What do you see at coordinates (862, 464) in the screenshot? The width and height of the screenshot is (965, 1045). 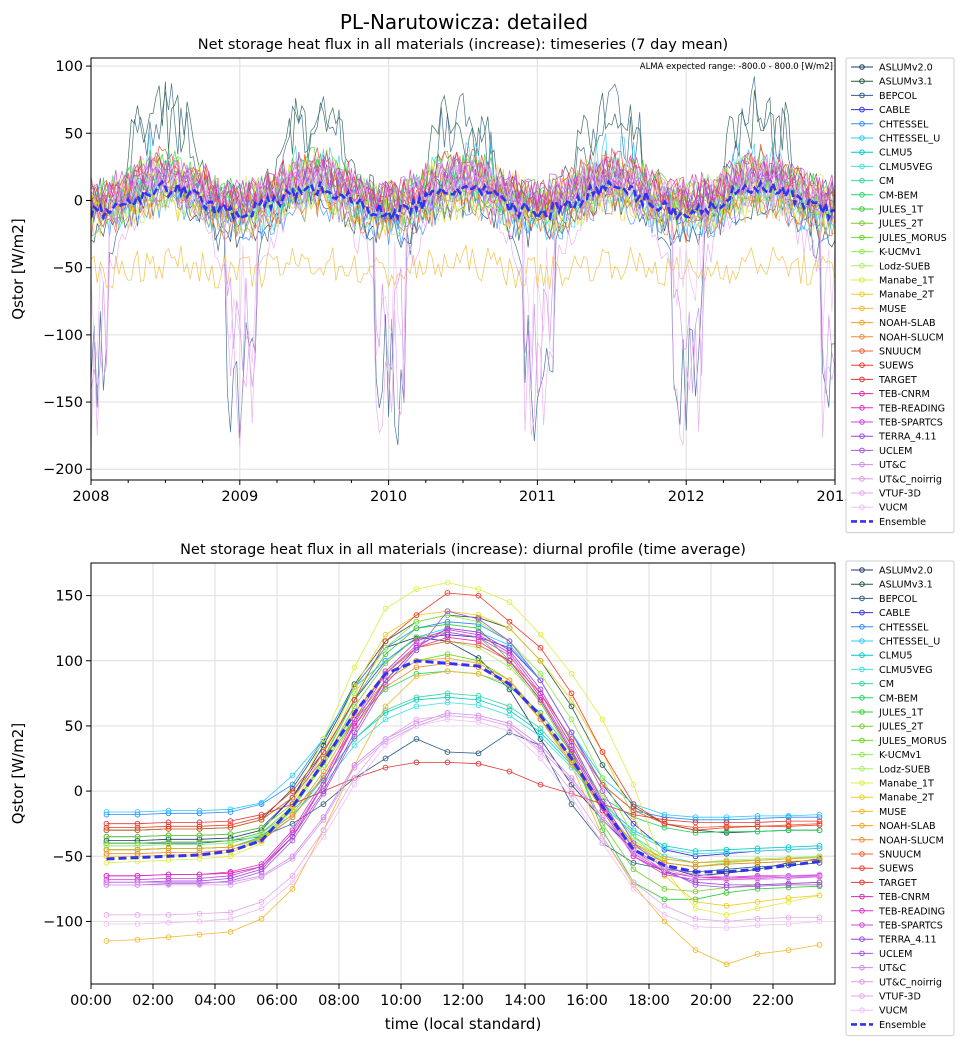 I see `legend-marker-ut-c` at bounding box center [862, 464].